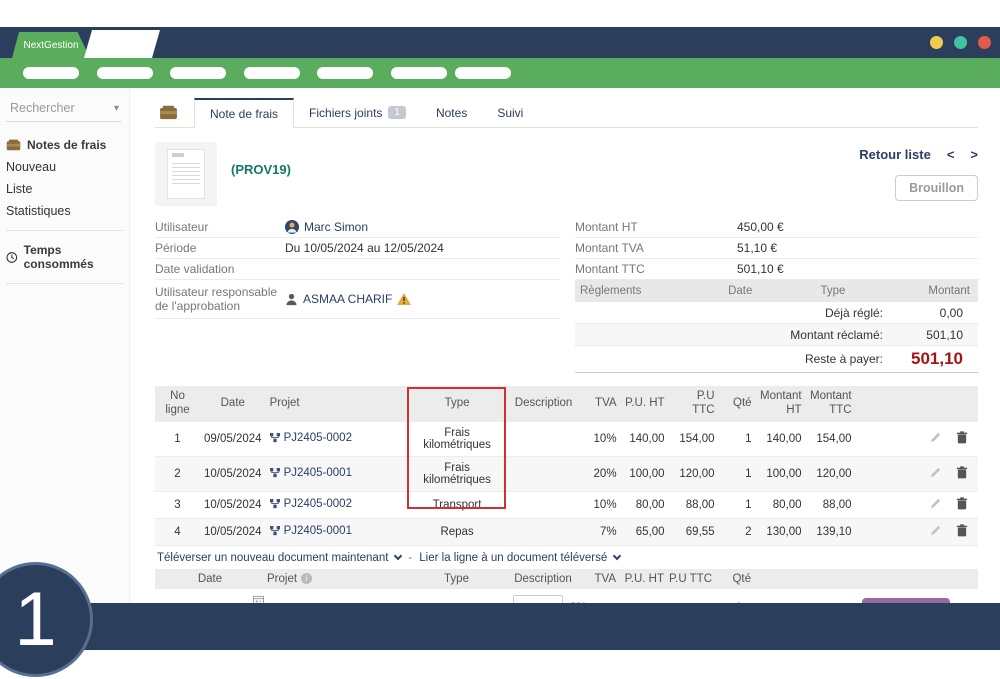 Image resolution: width=1000 pixels, height=679 pixels. I want to click on prev-arrow-icon: <, so click(950, 154).